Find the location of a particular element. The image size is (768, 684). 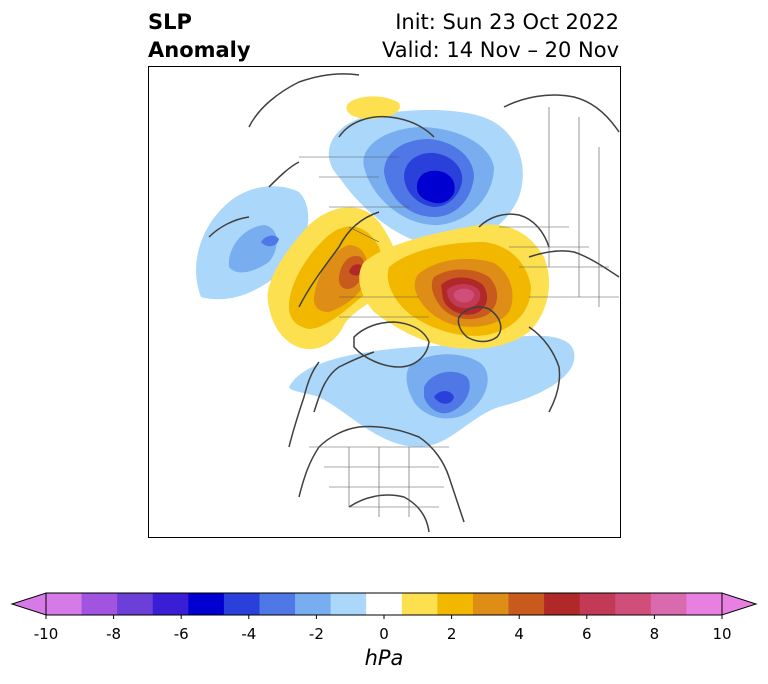

colorbar-extend-low is located at coordinates (28, 604).